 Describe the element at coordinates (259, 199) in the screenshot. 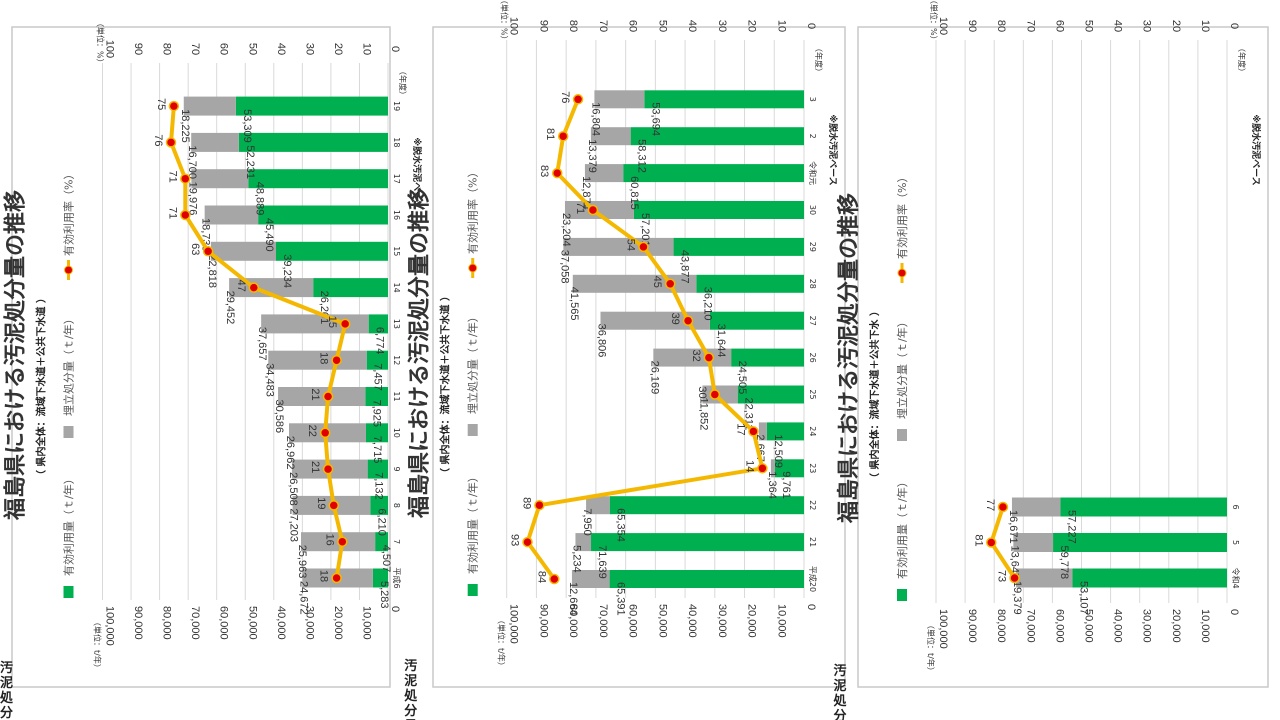

I see `effective-data-label: 48,889` at that location.